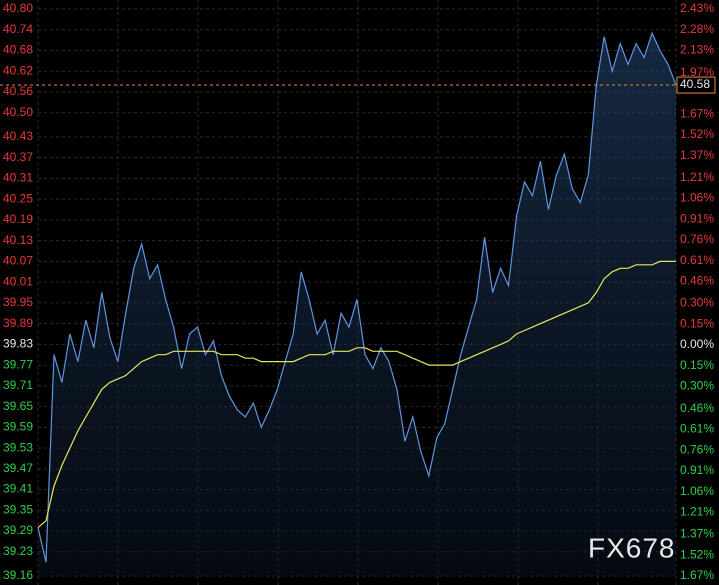 Image resolution: width=719 pixels, height=585 pixels. What do you see at coordinates (18, 91) in the screenshot?
I see `y-tick-label: 40.56` at bounding box center [18, 91].